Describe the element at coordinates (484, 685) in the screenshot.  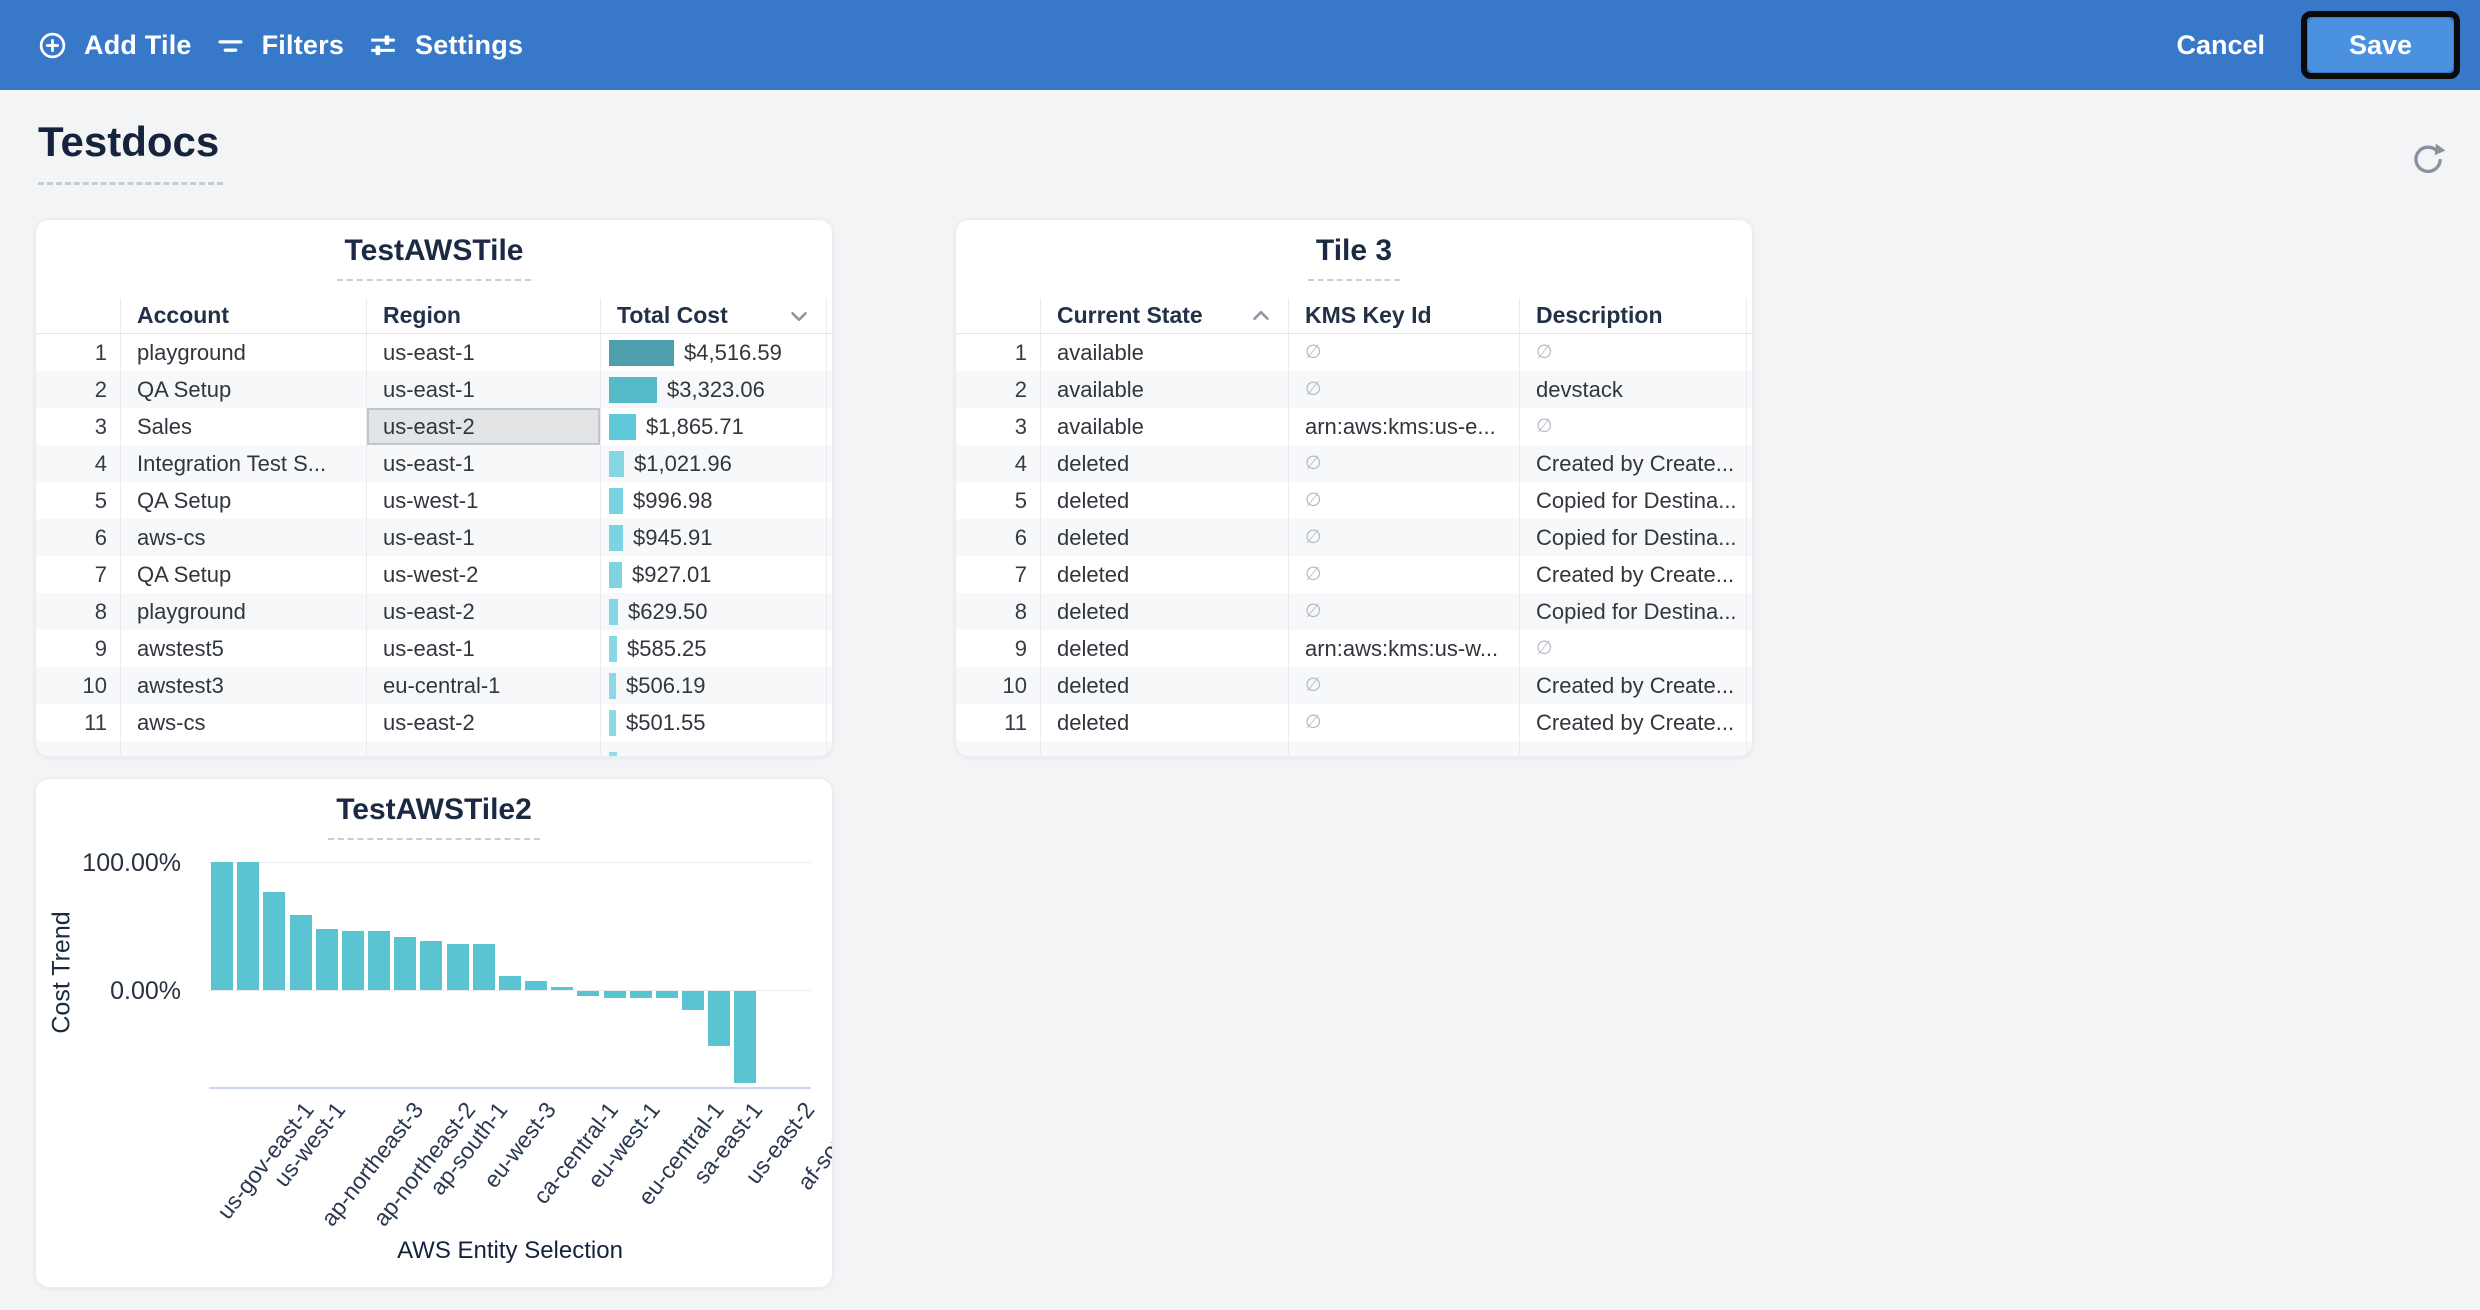
I see `cell-region: eu-central-1` at that location.